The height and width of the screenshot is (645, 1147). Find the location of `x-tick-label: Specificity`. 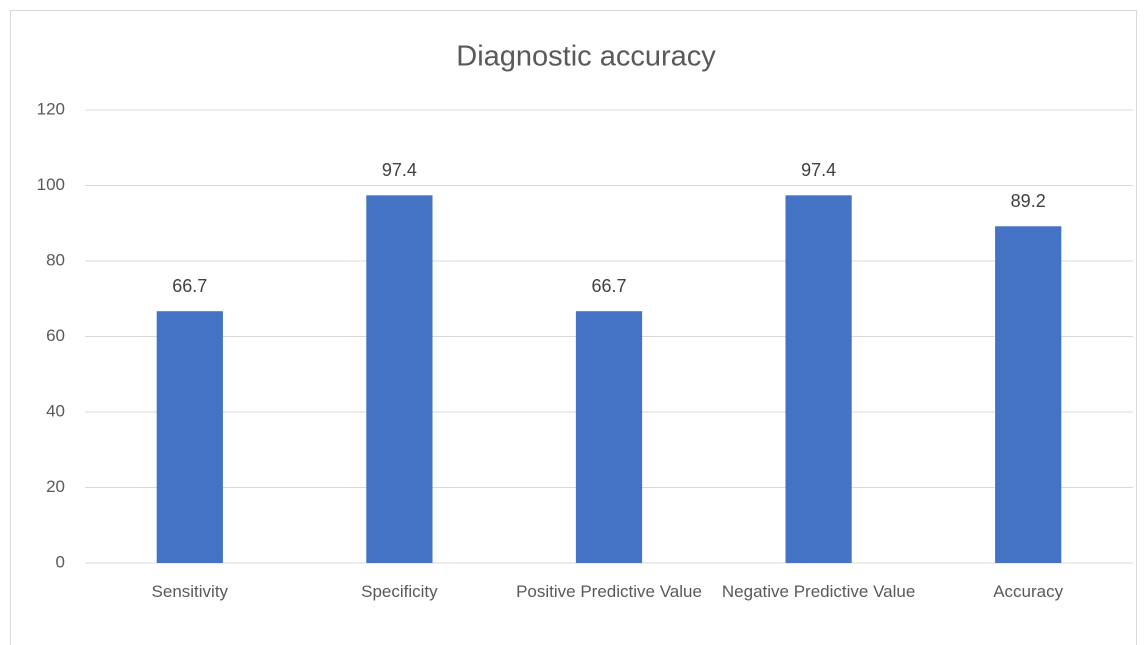

x-tick-label: Specificity is located at coordinates (399, 591).